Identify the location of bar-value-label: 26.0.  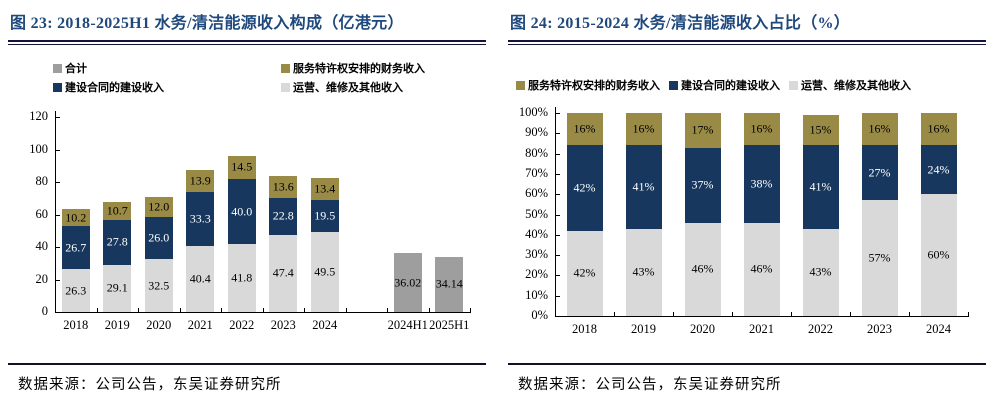
(159, 237).